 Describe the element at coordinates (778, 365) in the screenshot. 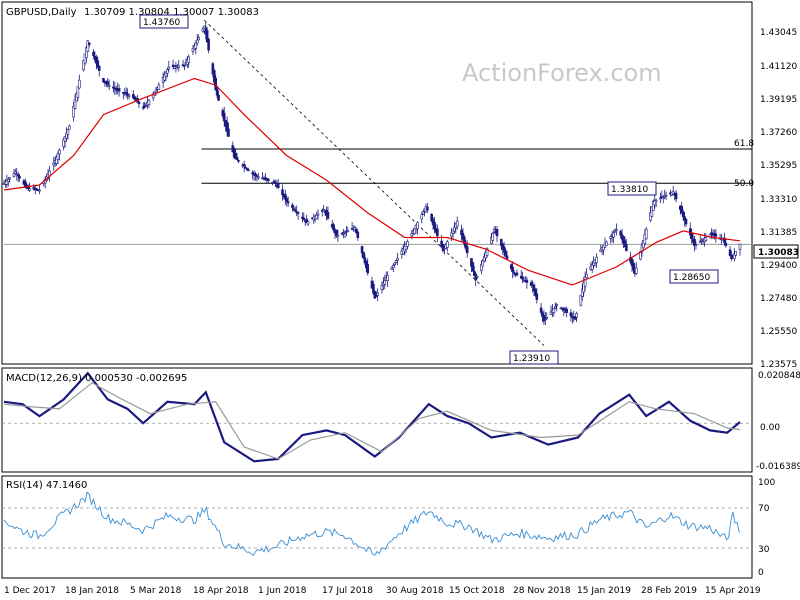

I see `price-tick: 1.23575` at that location.